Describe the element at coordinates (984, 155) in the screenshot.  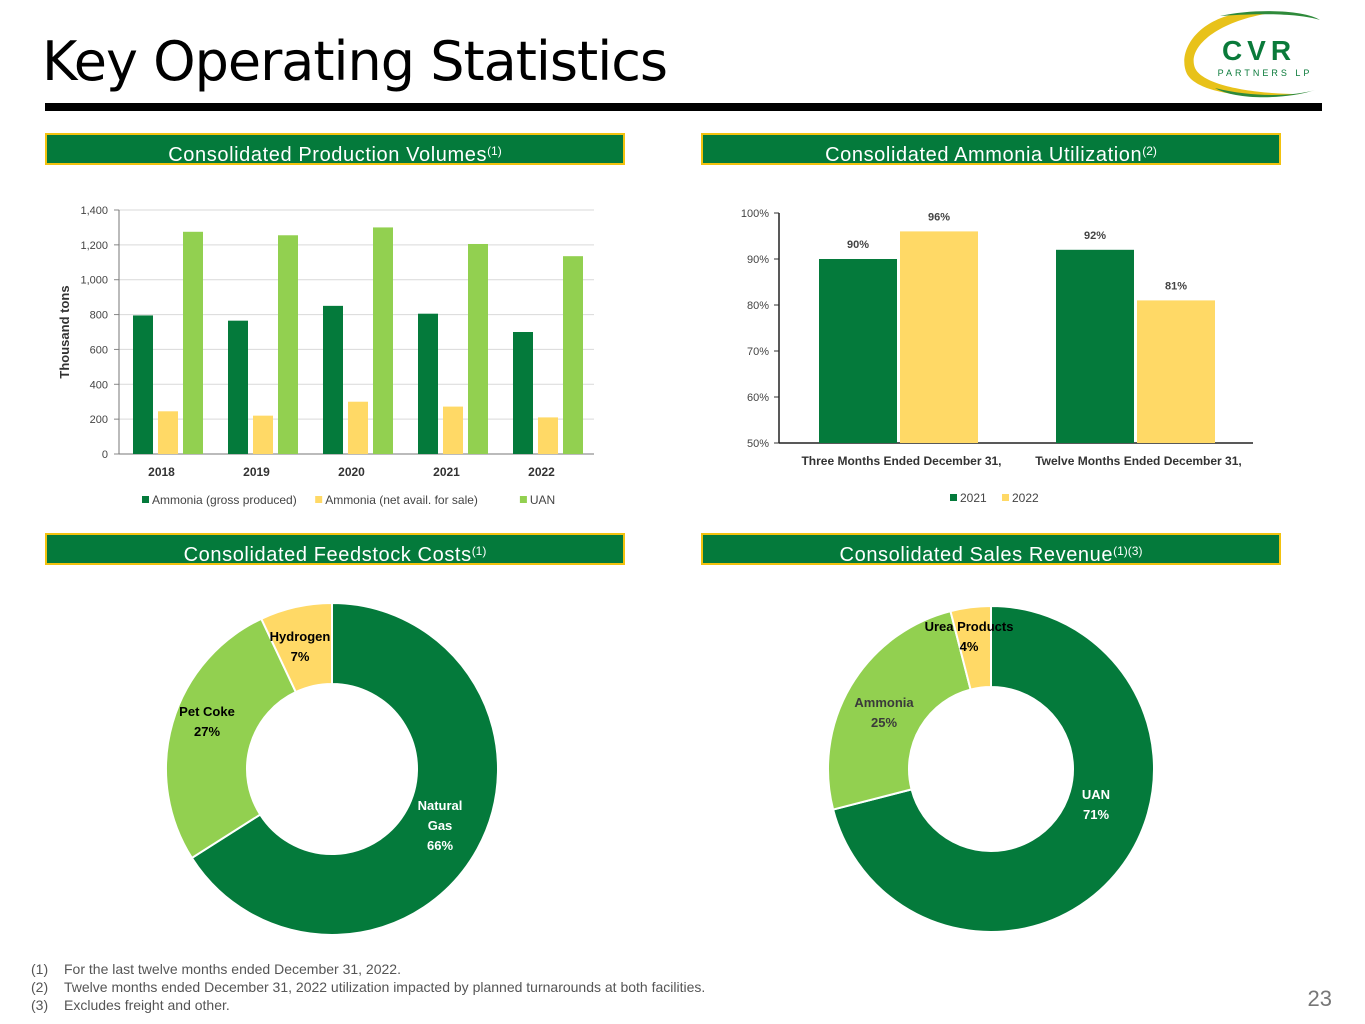
I see `utilization-panel-title: Consolidated Ammonia Utilization` at that location.